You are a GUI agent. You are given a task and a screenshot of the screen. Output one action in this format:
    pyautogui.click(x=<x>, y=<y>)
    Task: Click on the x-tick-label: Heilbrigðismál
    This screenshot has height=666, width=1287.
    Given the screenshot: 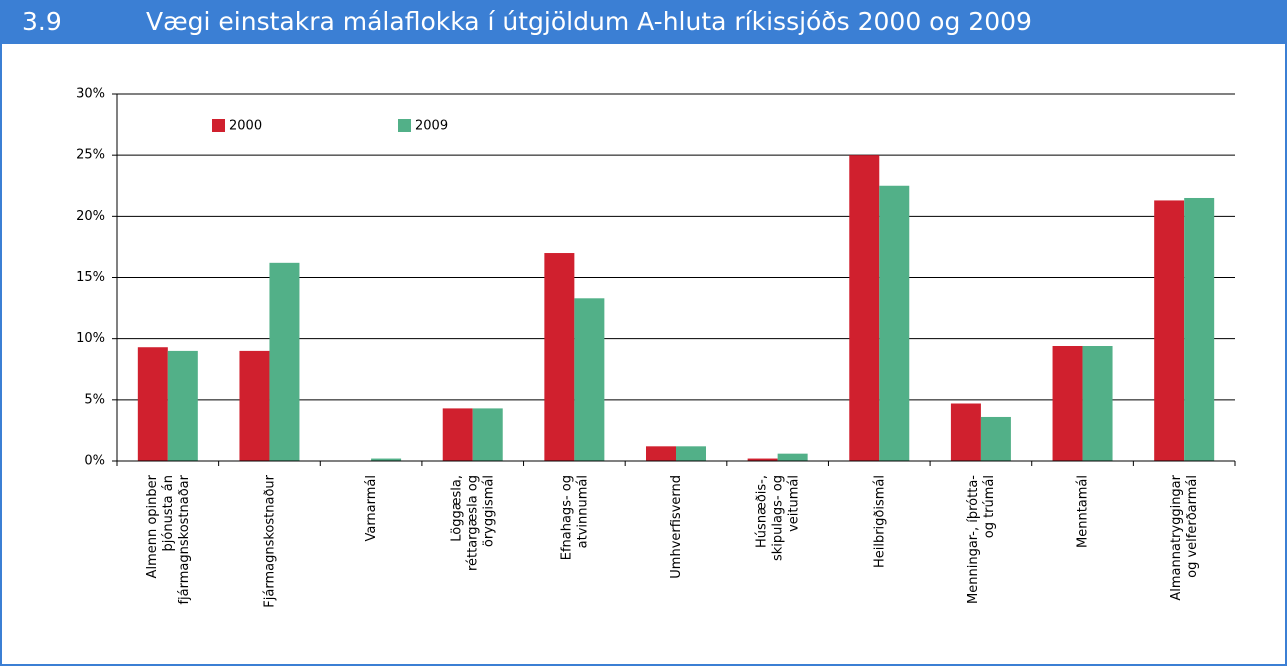 What is the action you would take?
    pyautogui.click(x=879, y=521)
    